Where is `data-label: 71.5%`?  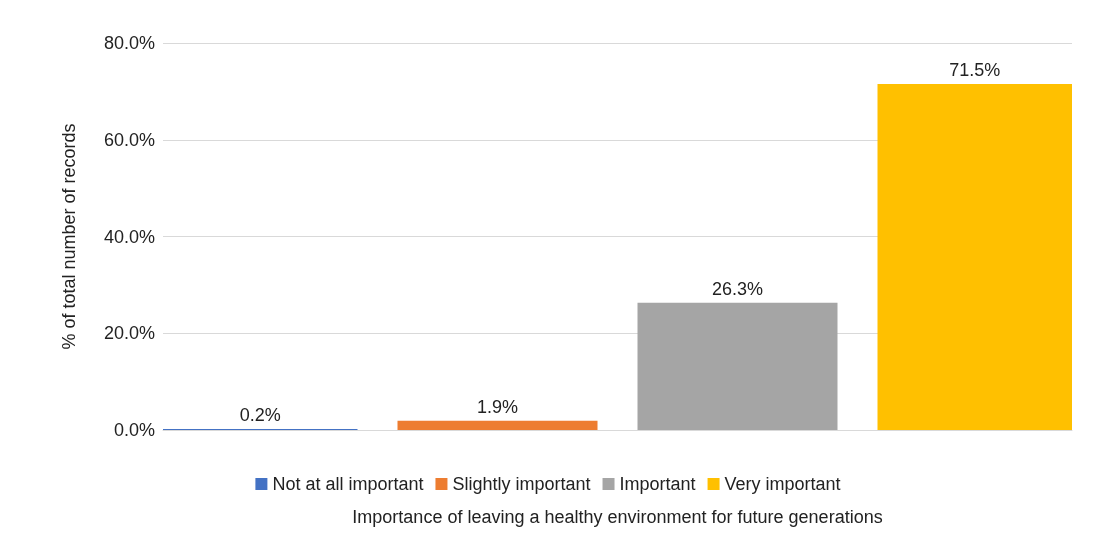 data-label: 71.5% is located at coordinates (975, 70).